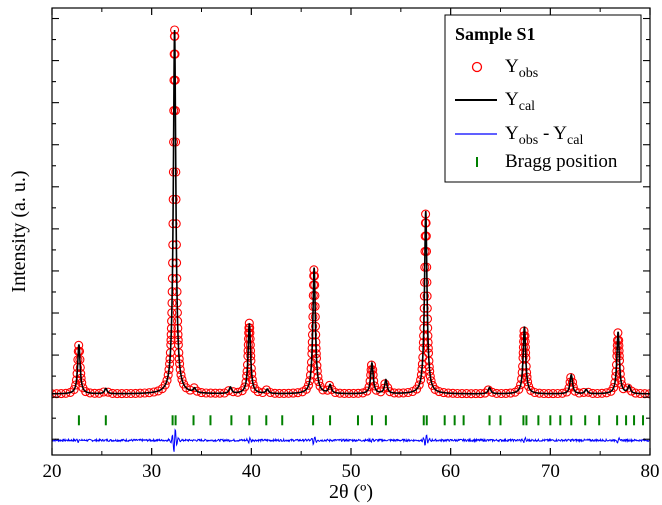  I want to click on x-tick-label: 40, so click(251, 471).